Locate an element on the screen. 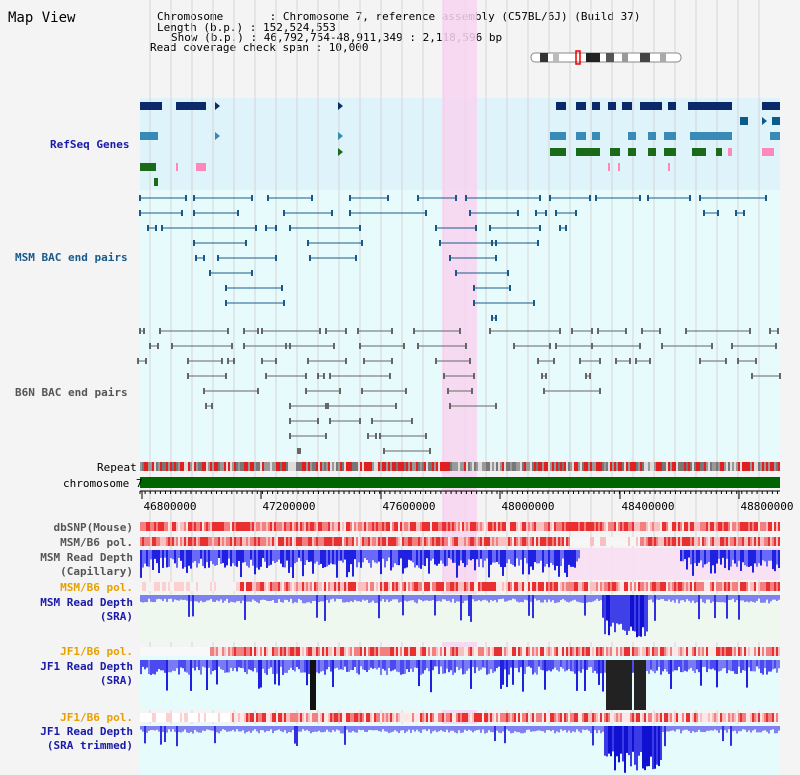 This screenshot has width=800, height=775. gene-block is located at coordinates (651, 106).